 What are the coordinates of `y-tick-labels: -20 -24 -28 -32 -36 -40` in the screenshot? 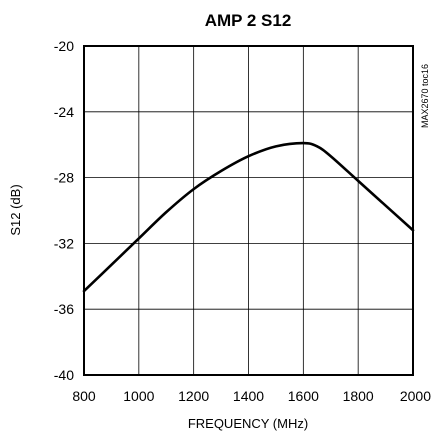 It's located at (64, 210).